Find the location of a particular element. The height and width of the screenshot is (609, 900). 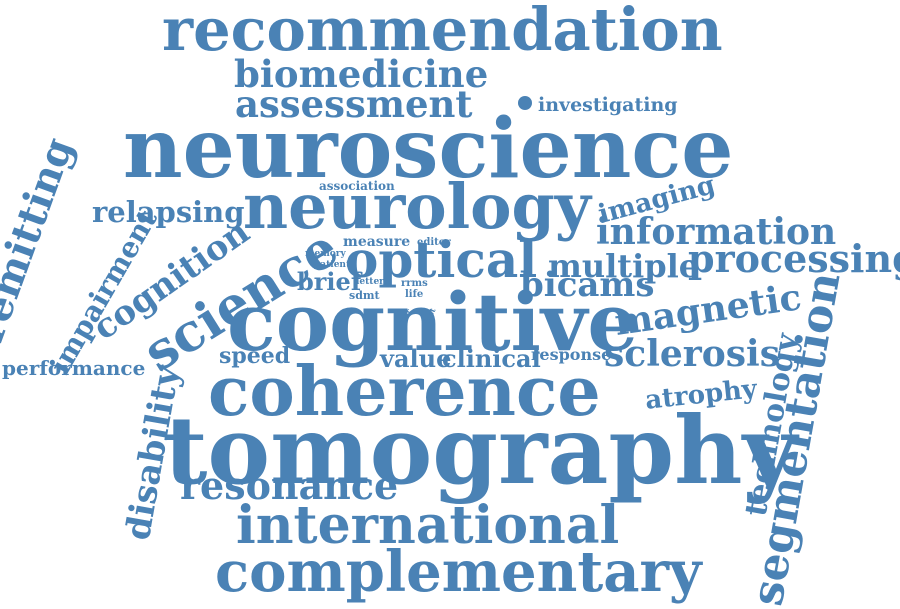

word-measure: measure is located at coordinates (377, 242).